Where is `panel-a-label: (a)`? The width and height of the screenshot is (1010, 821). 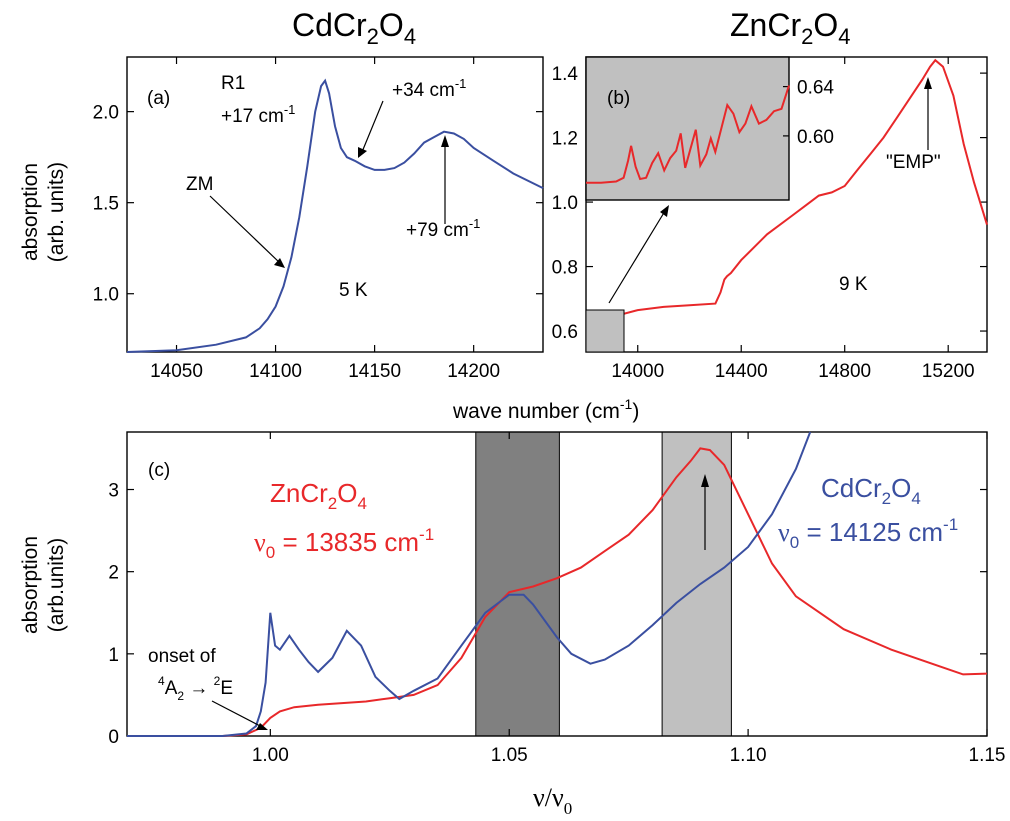
panel-a-label: (a) is located at coordinates (158, 98).